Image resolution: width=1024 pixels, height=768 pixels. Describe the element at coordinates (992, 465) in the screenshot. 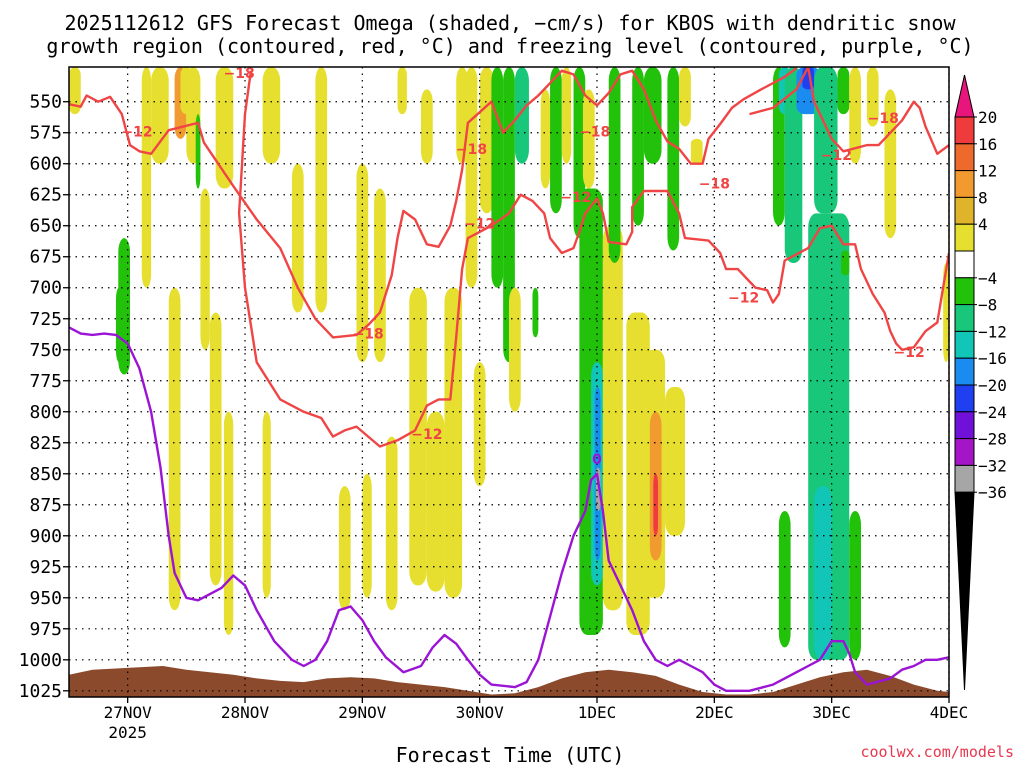

I see `colorbar-label-12: −32` at that location.